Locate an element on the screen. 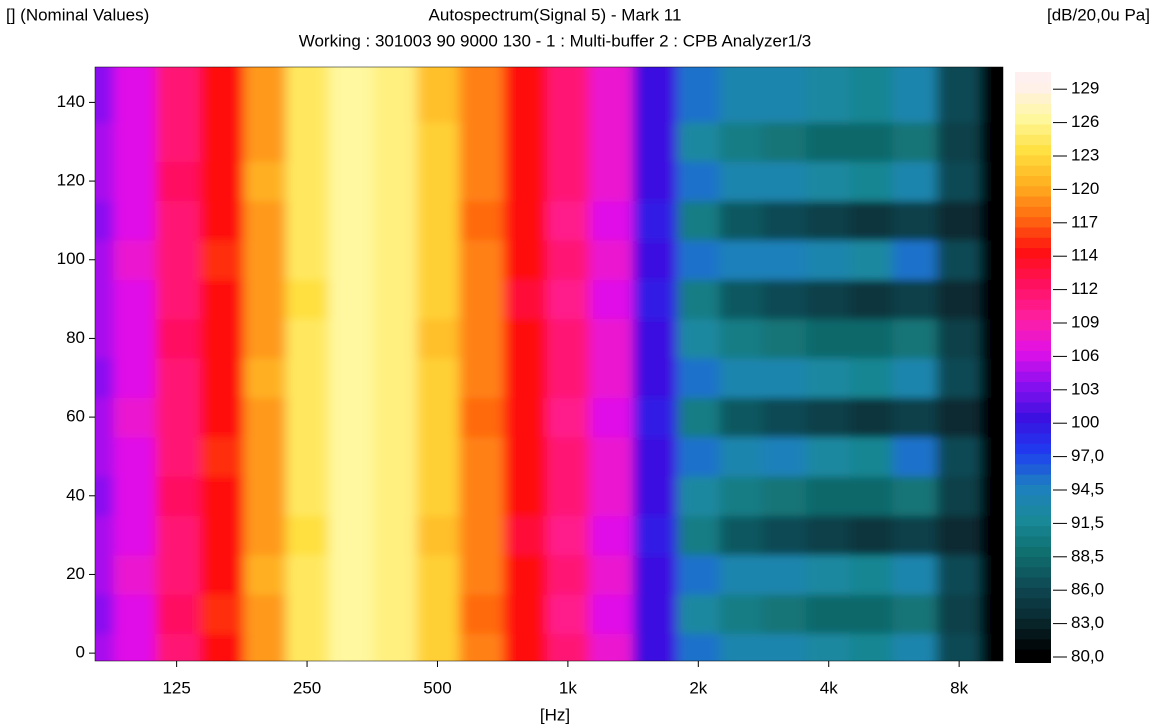  colorbar-tick-label: 103 is located at coordinates (1085, 388).